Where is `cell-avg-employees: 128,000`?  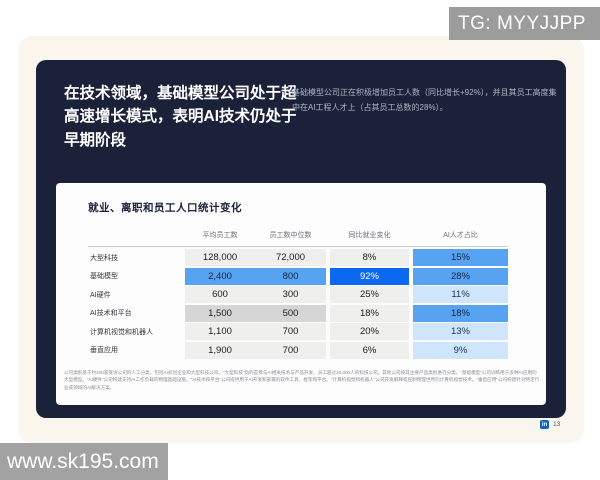 cell-avg-employees: 128,000 is located at coordinates (220, 257).